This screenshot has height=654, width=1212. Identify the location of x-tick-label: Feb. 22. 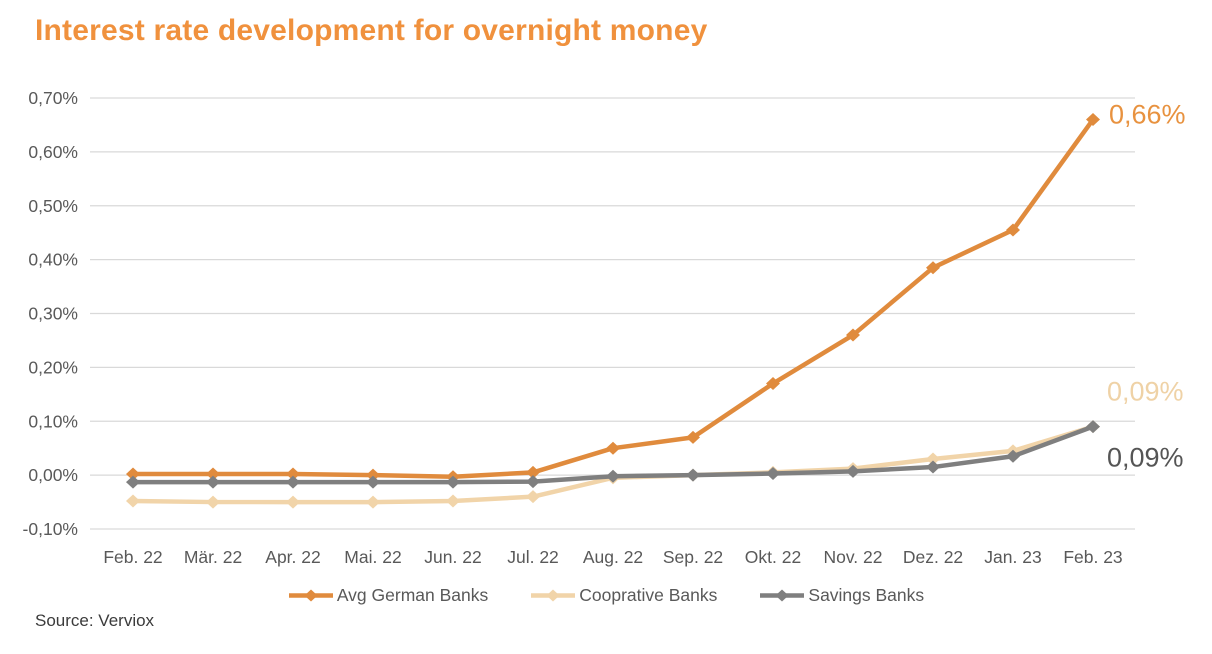
(132, 557).